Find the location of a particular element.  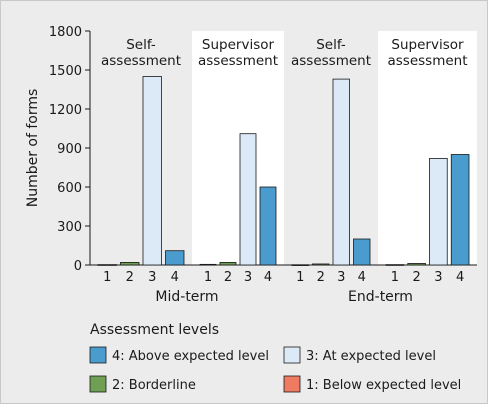

legend-label: 4: Above expected level is located at coordinates (190, 356).